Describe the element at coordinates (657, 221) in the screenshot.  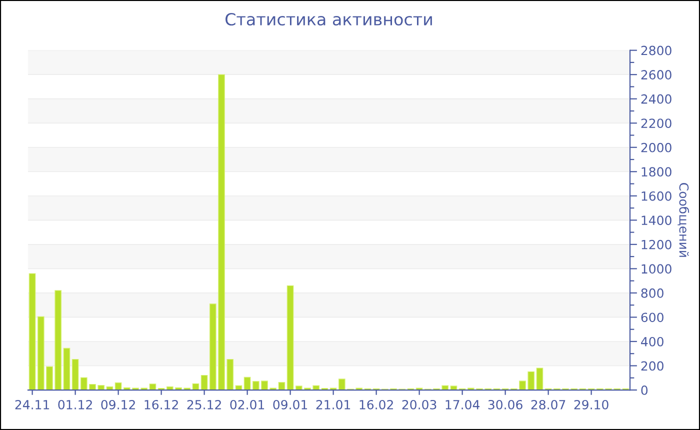
I see `y-tick-label: 1400` at that location.